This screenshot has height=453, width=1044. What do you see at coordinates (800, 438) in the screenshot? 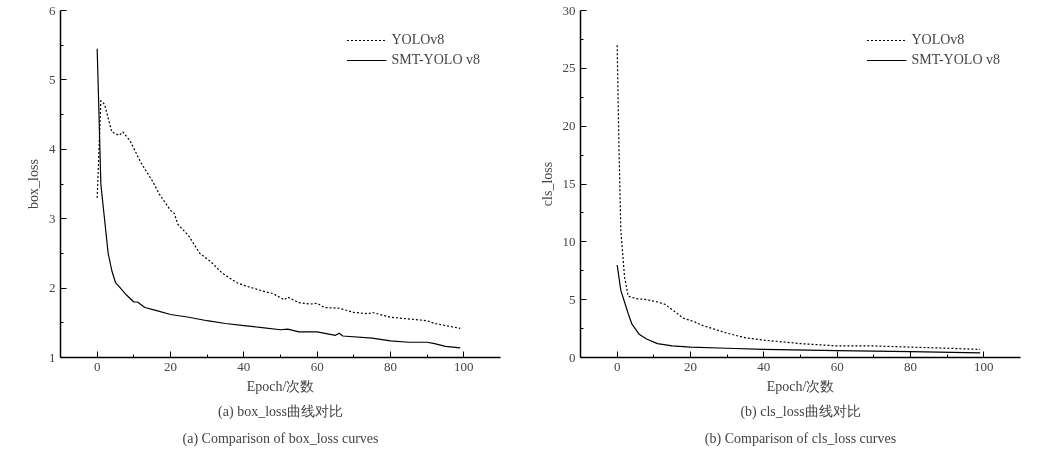
I see `text: (b) Comparison of cls_loss curves` at bounding box center [800, 438].